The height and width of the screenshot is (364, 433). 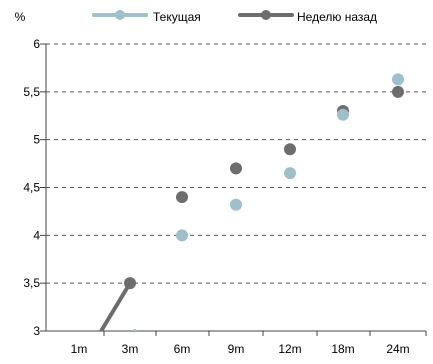 I want to click on x-tick-label: 6m, so click(x=182, y=349).